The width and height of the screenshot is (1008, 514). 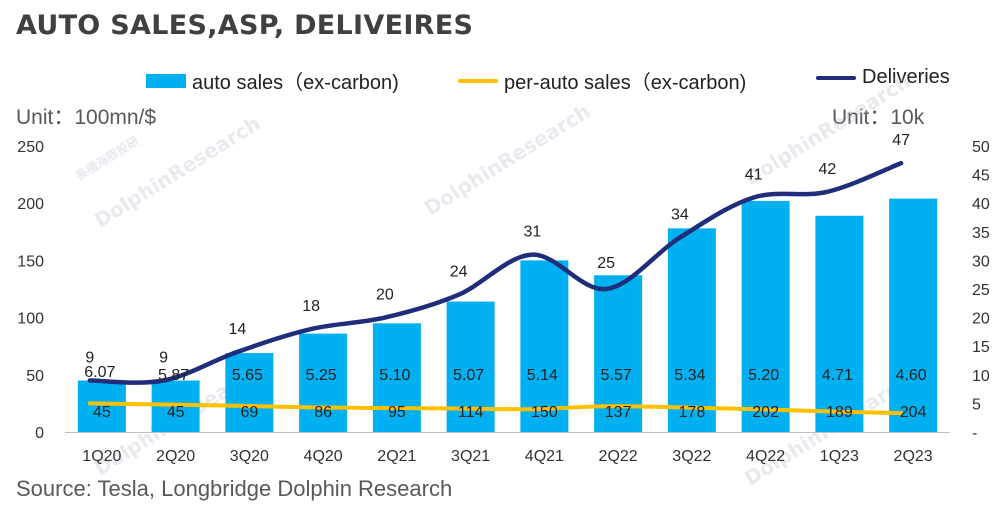 I want to click on legend-label-auto-sales: auto sales（ex-carbon), so click(x=295, y=83).